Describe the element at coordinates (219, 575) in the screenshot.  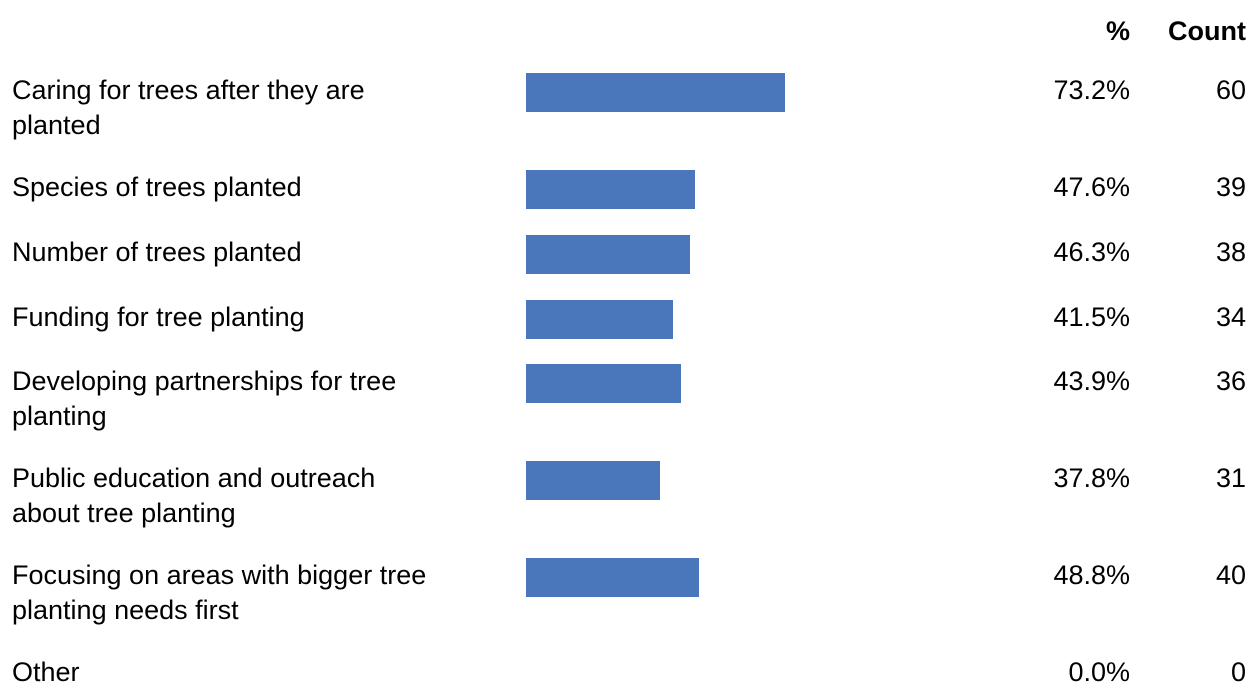
I see `category-label-line: Focusing on areas with bigger tree` at that location.